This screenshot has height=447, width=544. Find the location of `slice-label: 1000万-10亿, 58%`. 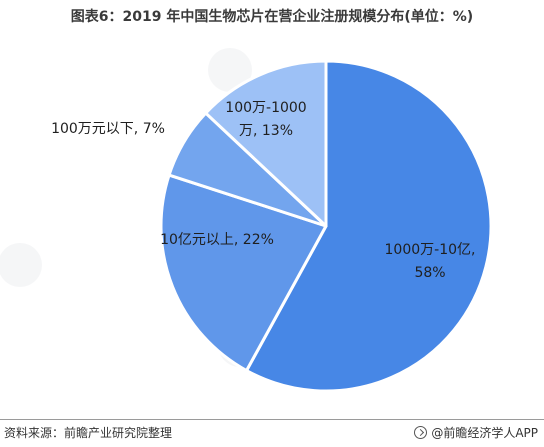

slice-label: 1000万-10亿, 58% is located at coordinates (430, 261).